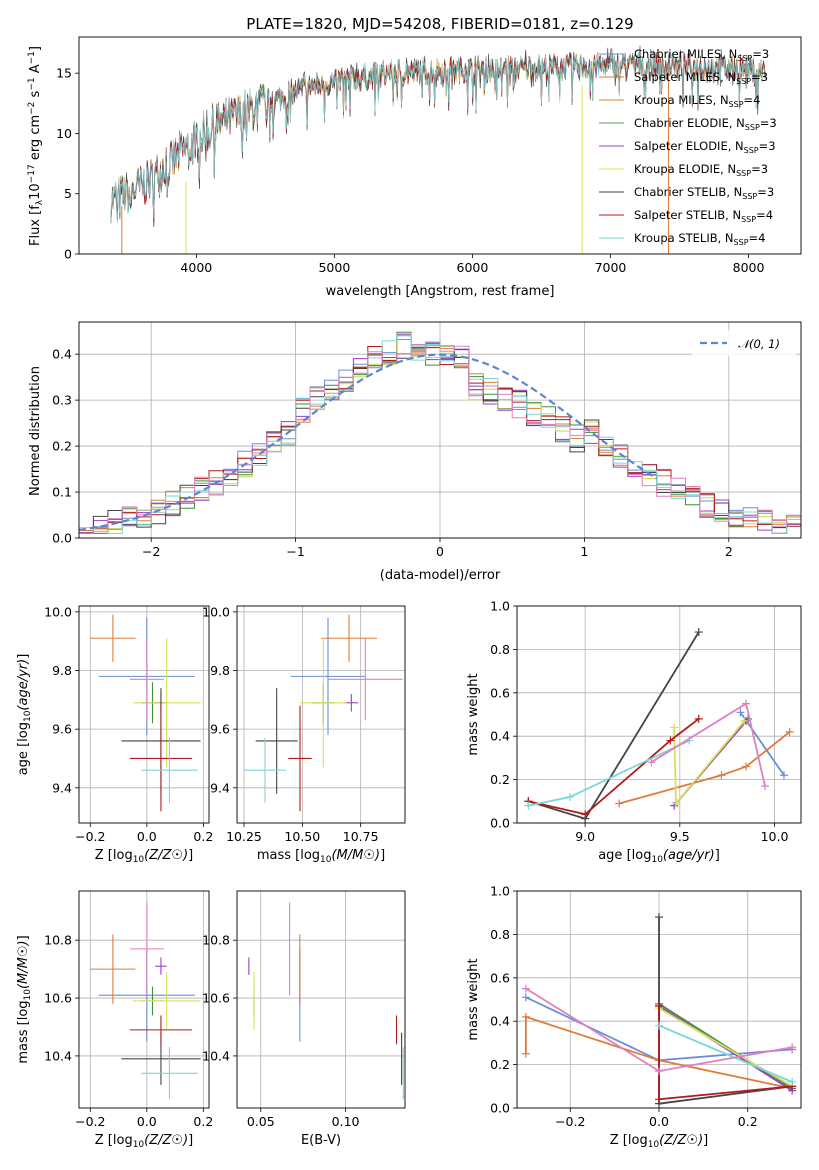 The image size is (819, 1170). I want to click on gaussian-curve, so click(368, 442).